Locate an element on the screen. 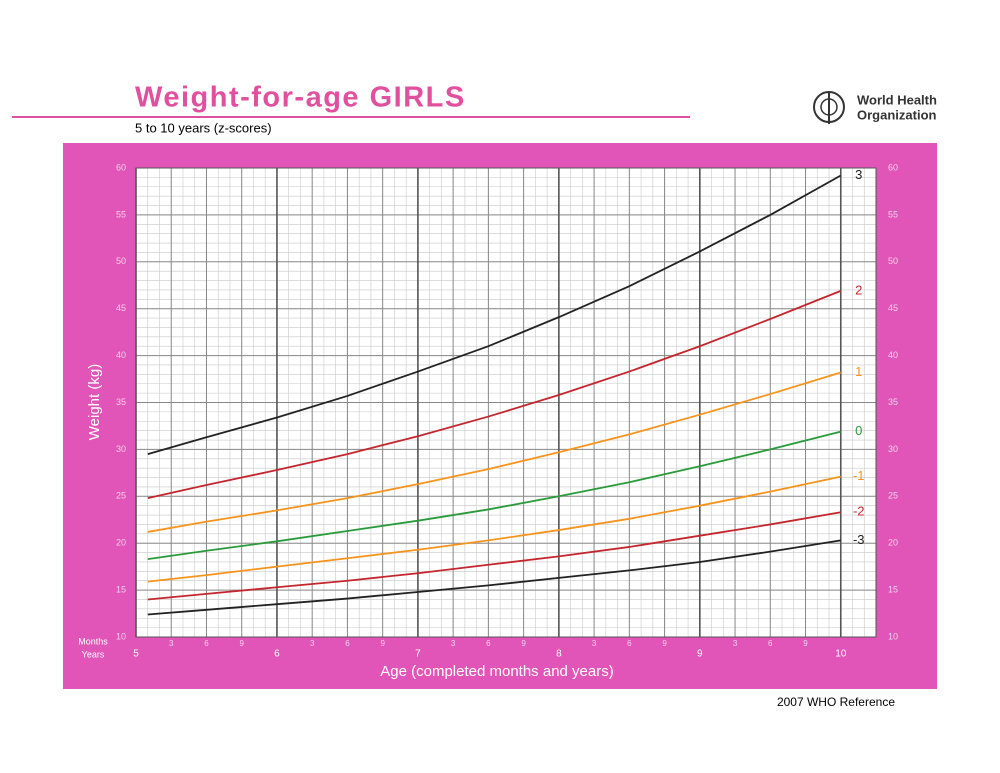  series-label: 3 is located at coordinates (858, 174).